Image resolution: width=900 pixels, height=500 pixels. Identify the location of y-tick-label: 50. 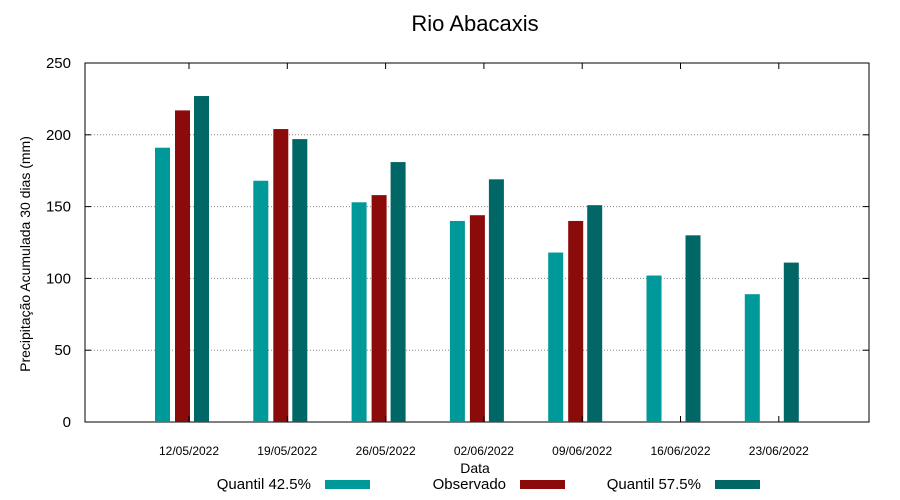
(62, 350).